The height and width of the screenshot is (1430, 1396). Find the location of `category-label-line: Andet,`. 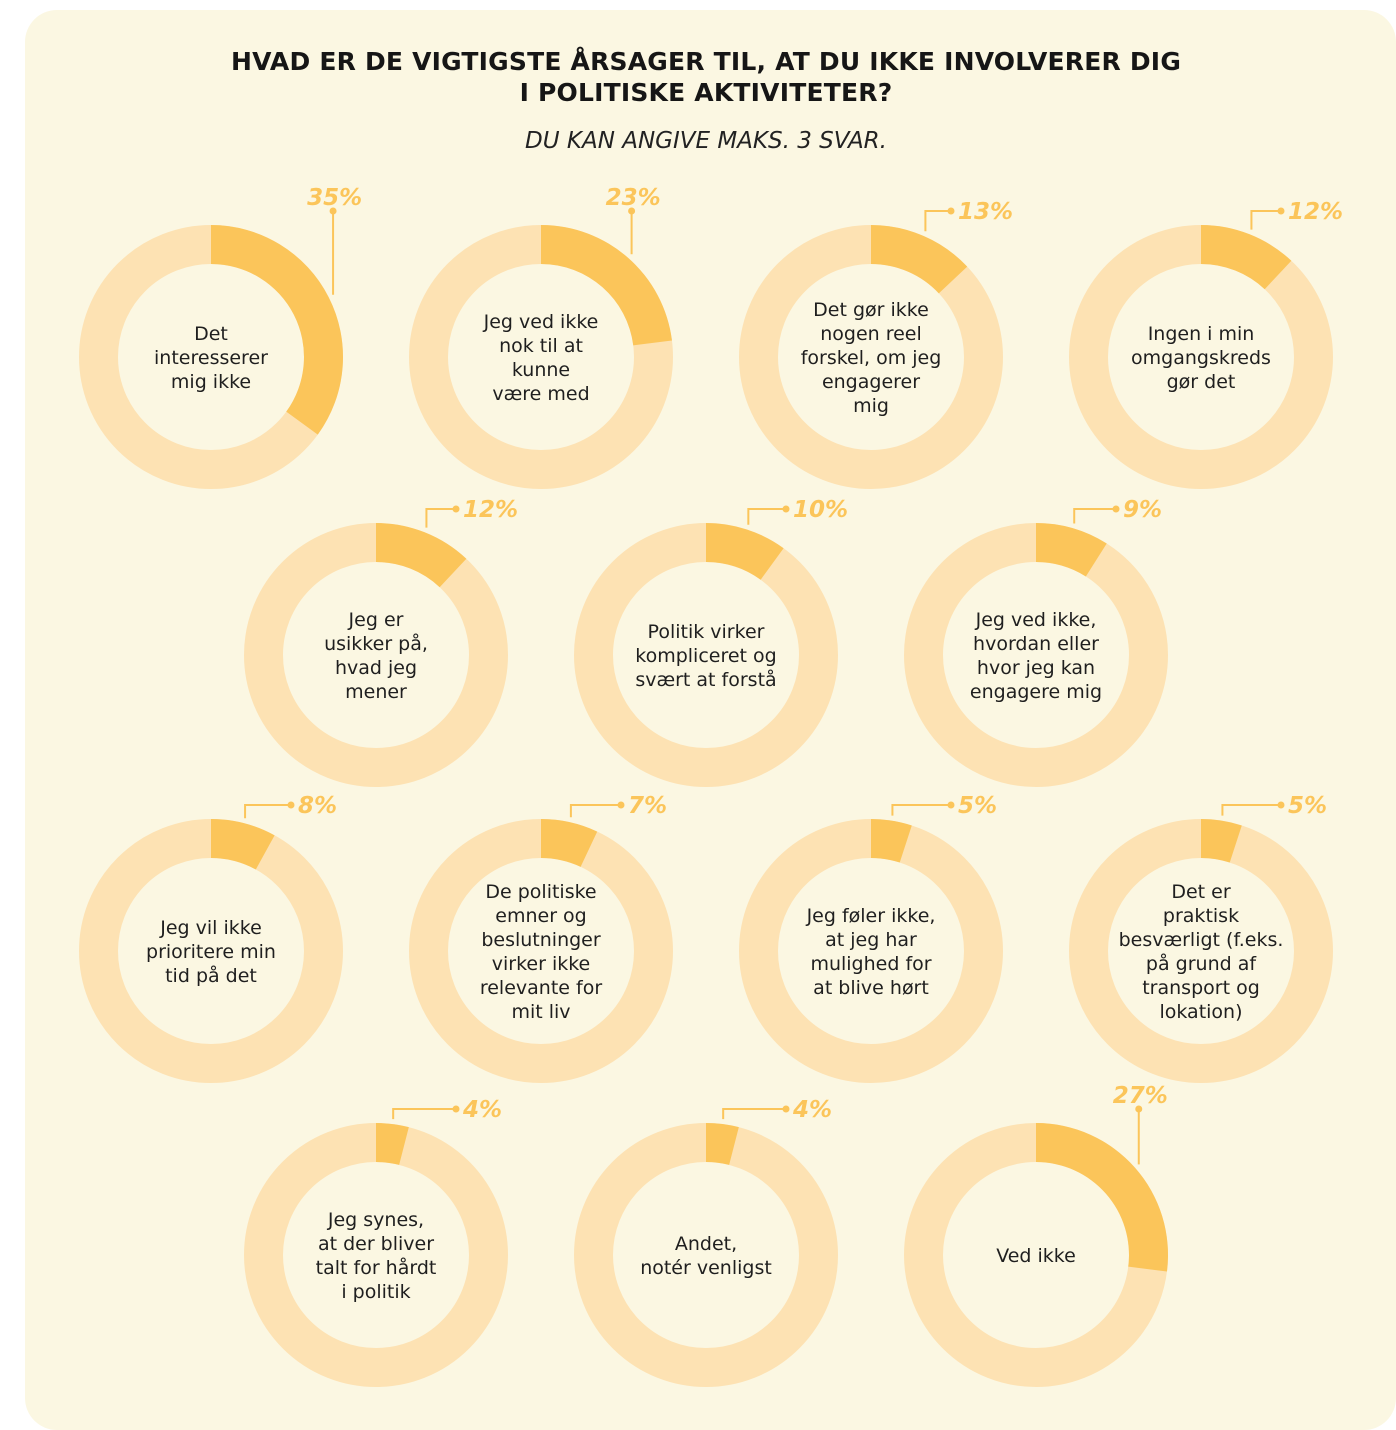

category-label-line: Andet, is located at coordinates (706, 1244).